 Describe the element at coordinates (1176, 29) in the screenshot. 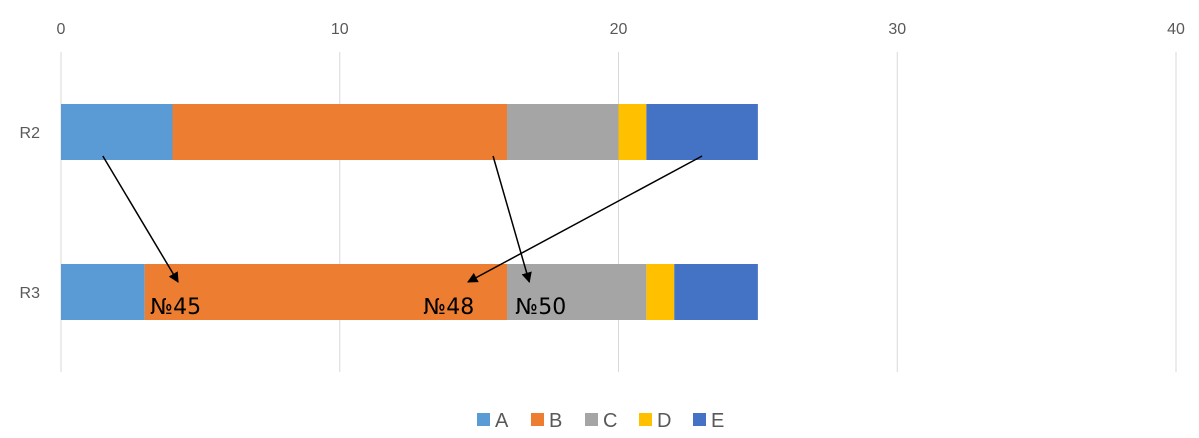

I see `x-tick-label: 40` at that location.